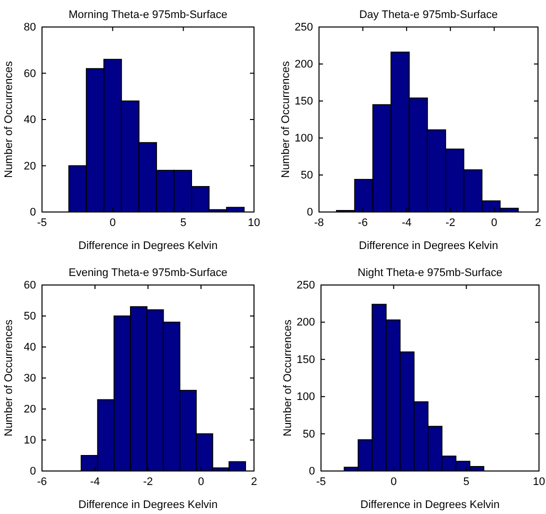 The height and width of the screenshot is (514, 546). What do you see at coordinates (148, 273) in the screenshot?
I see `chart-title: Evening Theta-e 975mb-Surface` at bounding box center [148, 273].